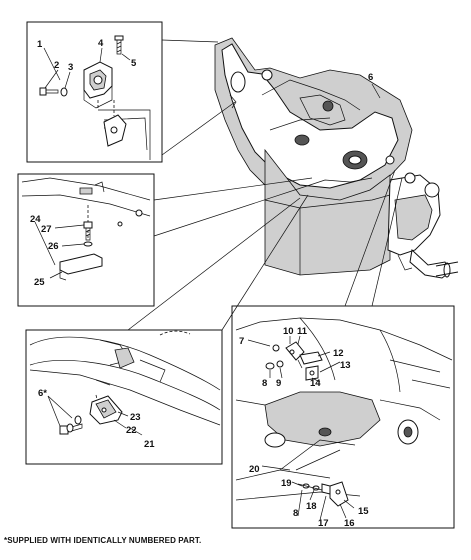 The width and height of the screenshot is (471, 560). Describe the element at coordinates (278, 383) in the screenshot. I see `callout-9: 9` at that location.